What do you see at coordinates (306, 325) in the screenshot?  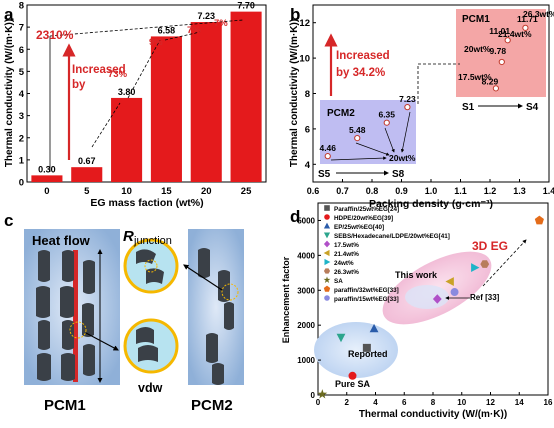 I see `y-tick-label: 2000` at bounding box center [306, 325].